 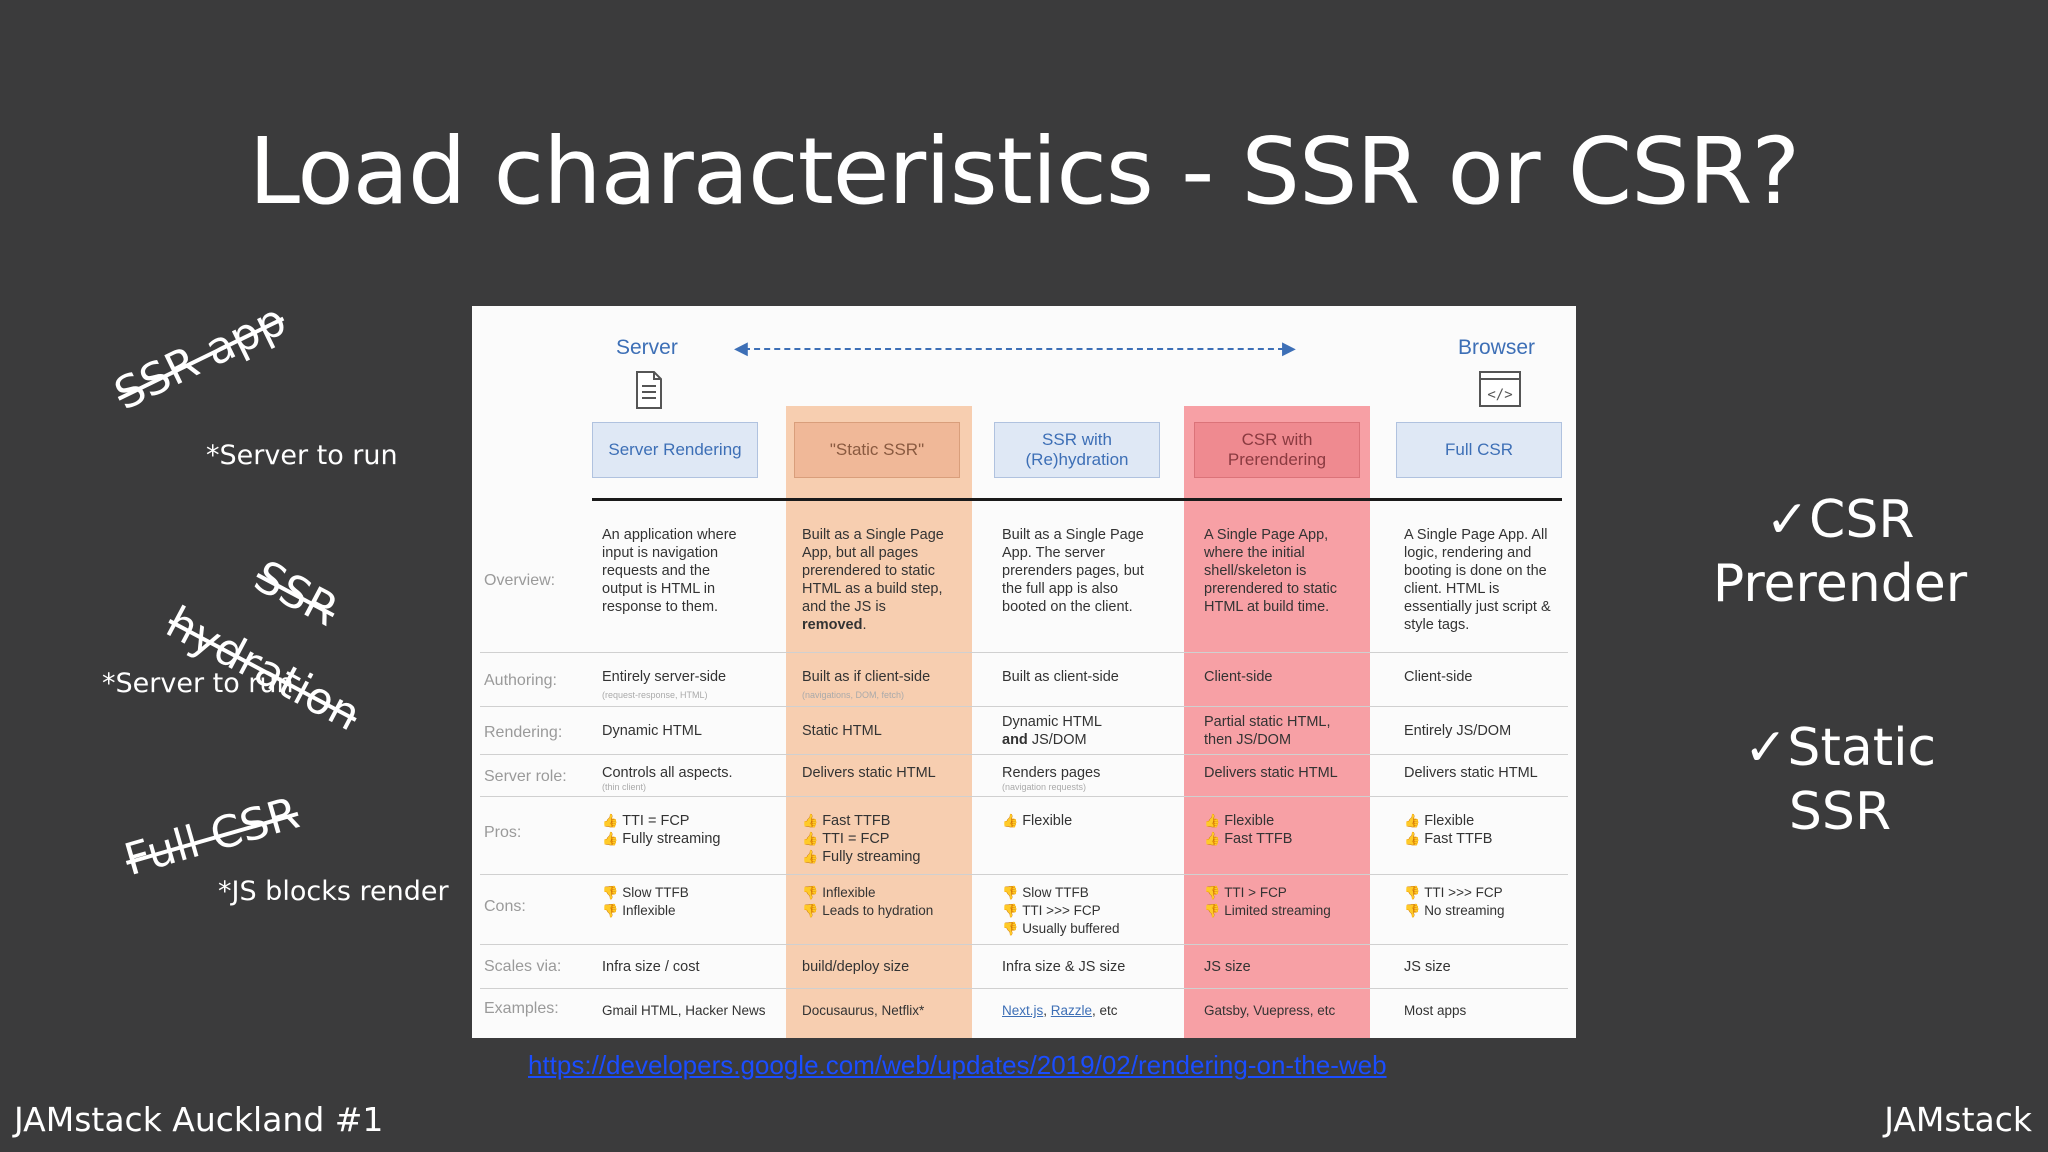 What do you see at coordinates (651, 967) in the screenshot?
I see `scales-server-rendering: Infra size / cost` at bounding box center [651, 967].